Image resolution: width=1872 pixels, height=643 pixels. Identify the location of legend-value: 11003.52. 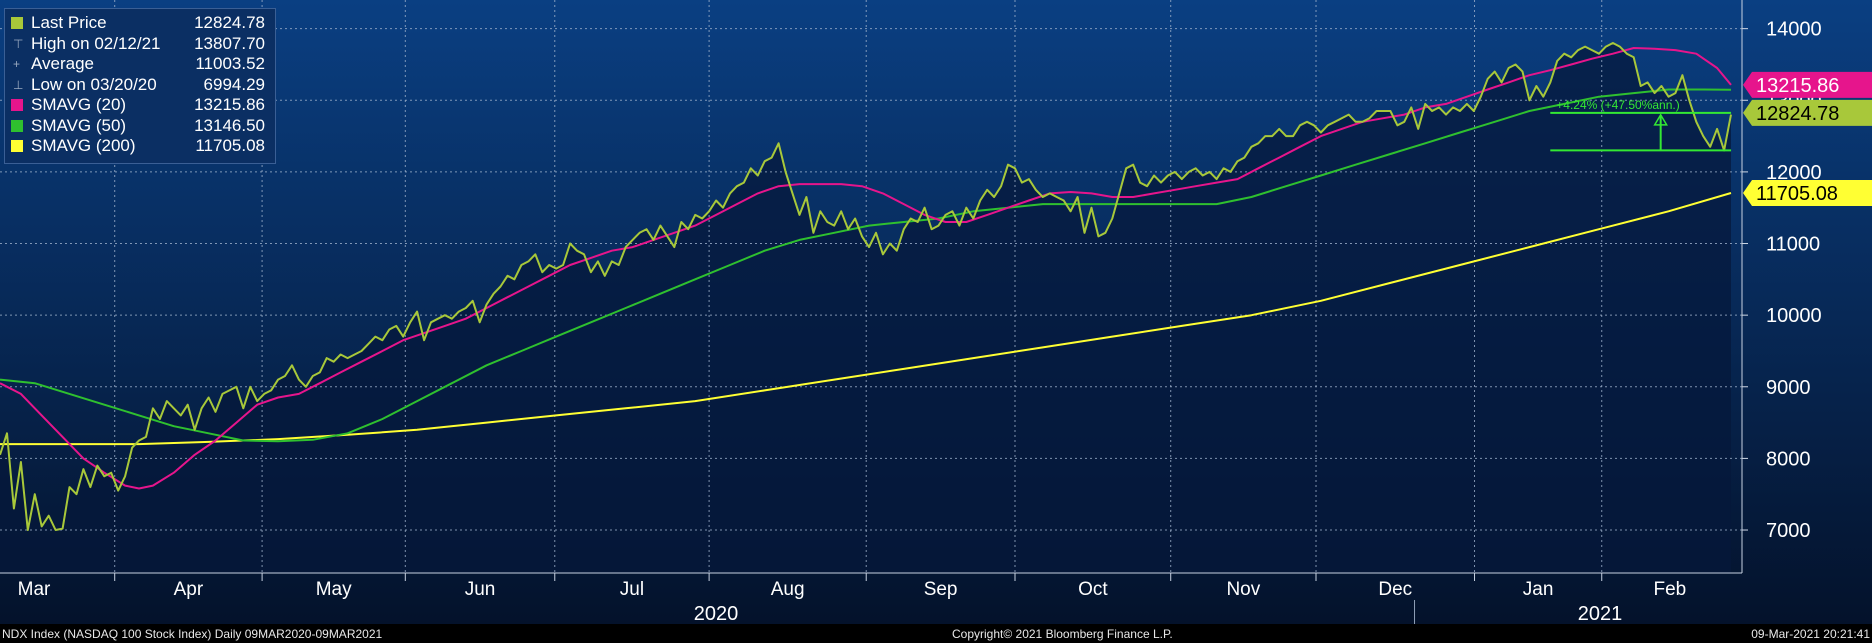
(230, 63).